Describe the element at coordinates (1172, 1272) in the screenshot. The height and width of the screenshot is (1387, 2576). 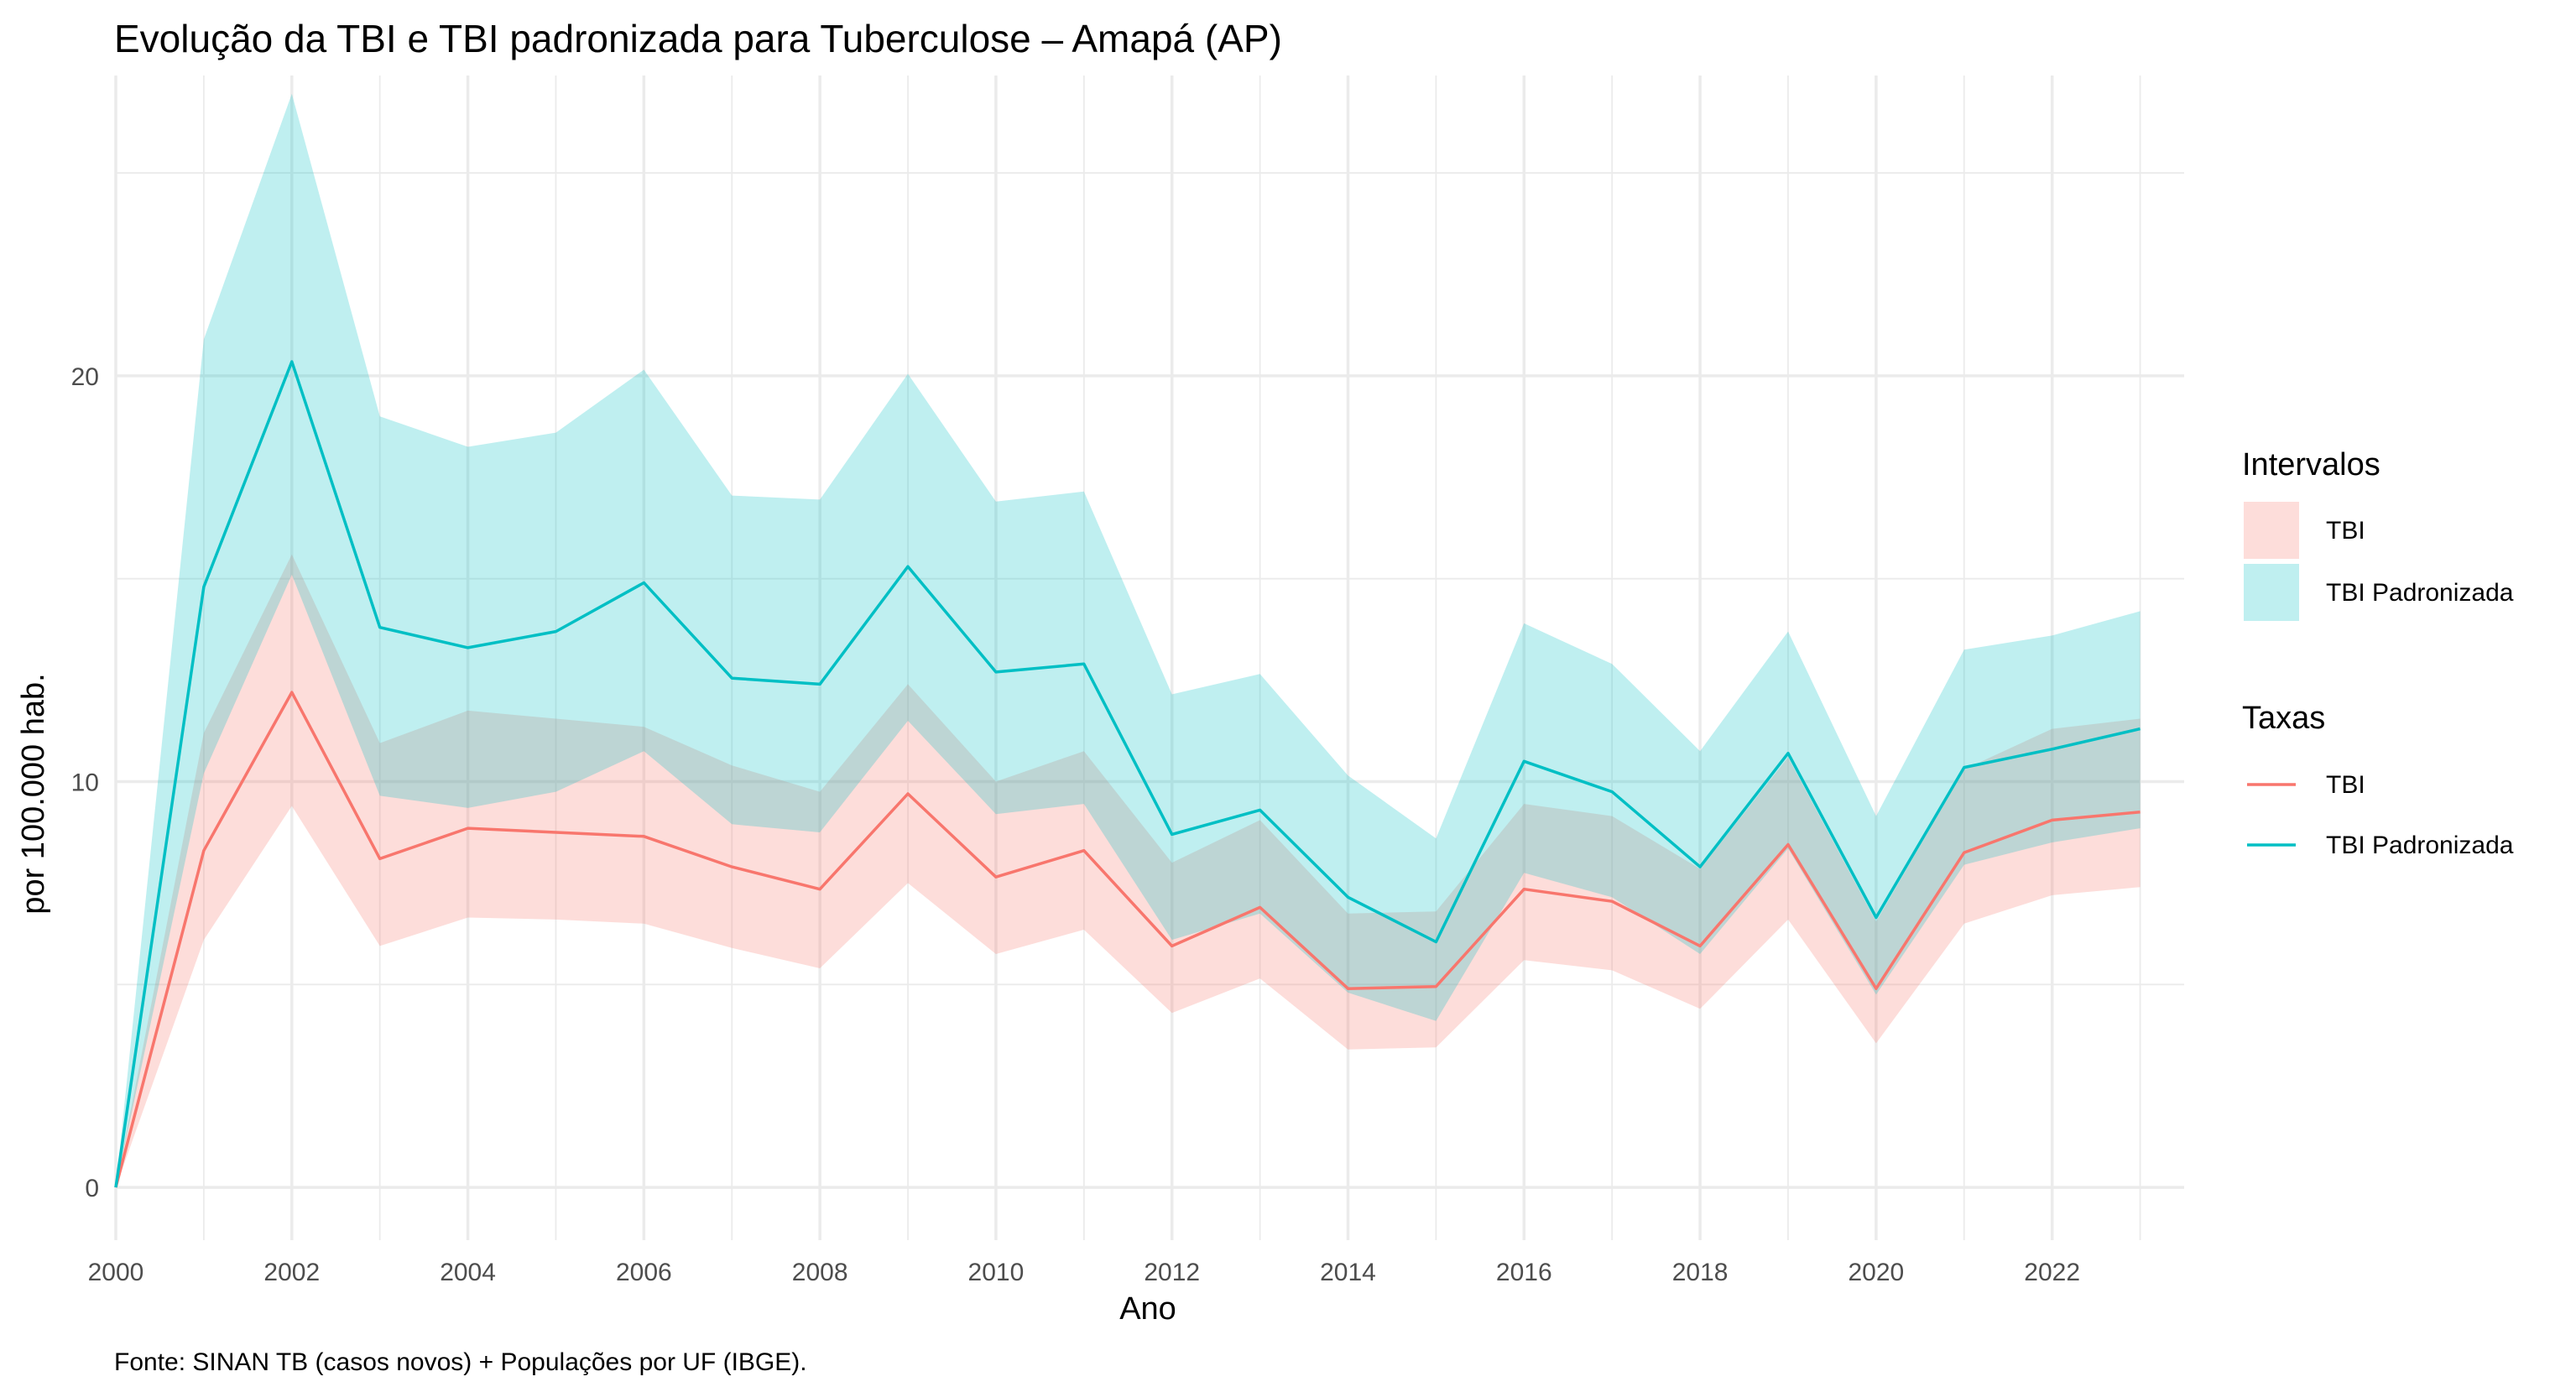
I see `x-tick-label-2012: 2012` at that location.